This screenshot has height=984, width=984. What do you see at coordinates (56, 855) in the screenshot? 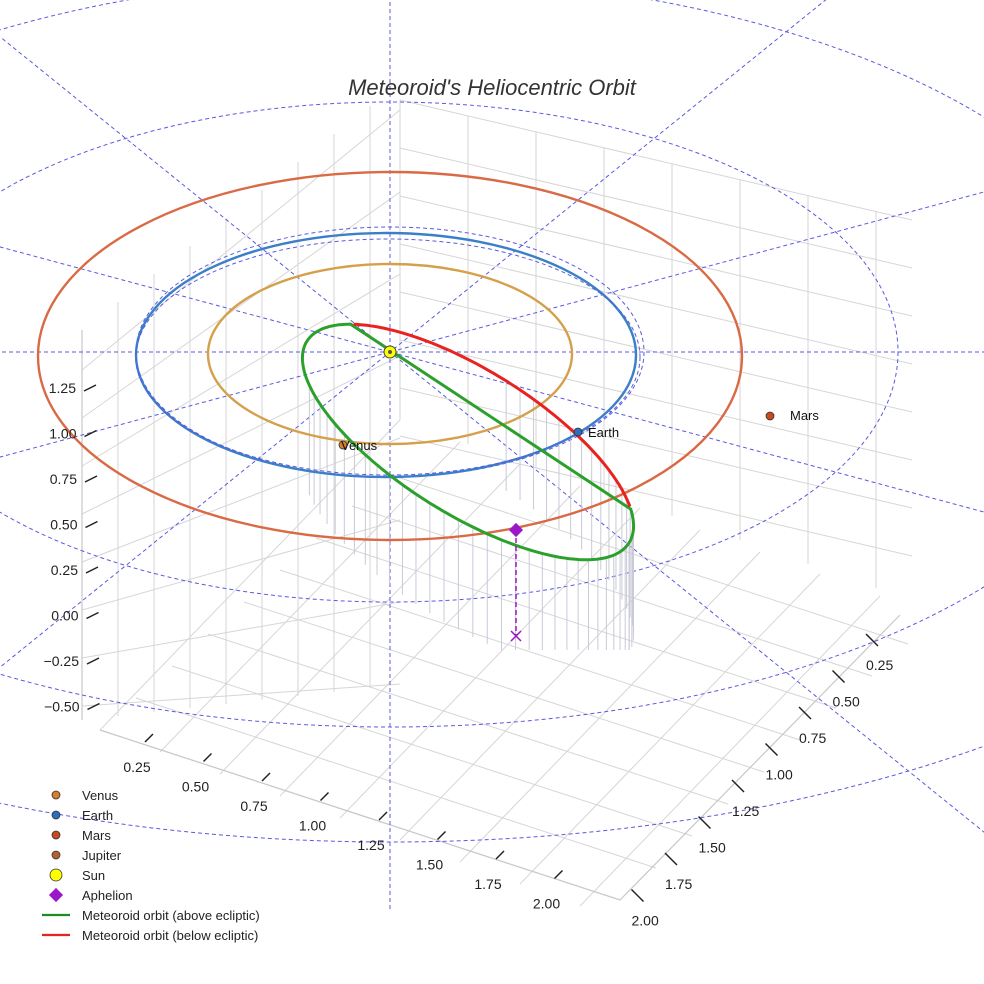
I see `legend-marker-jupiter` at bounding box center [56, 855].